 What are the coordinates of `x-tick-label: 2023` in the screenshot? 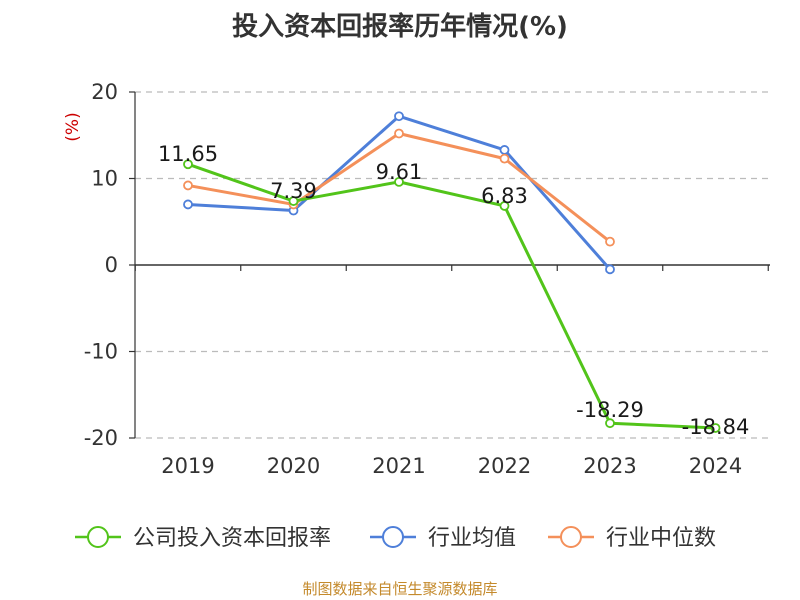 It's located at (609, 466).